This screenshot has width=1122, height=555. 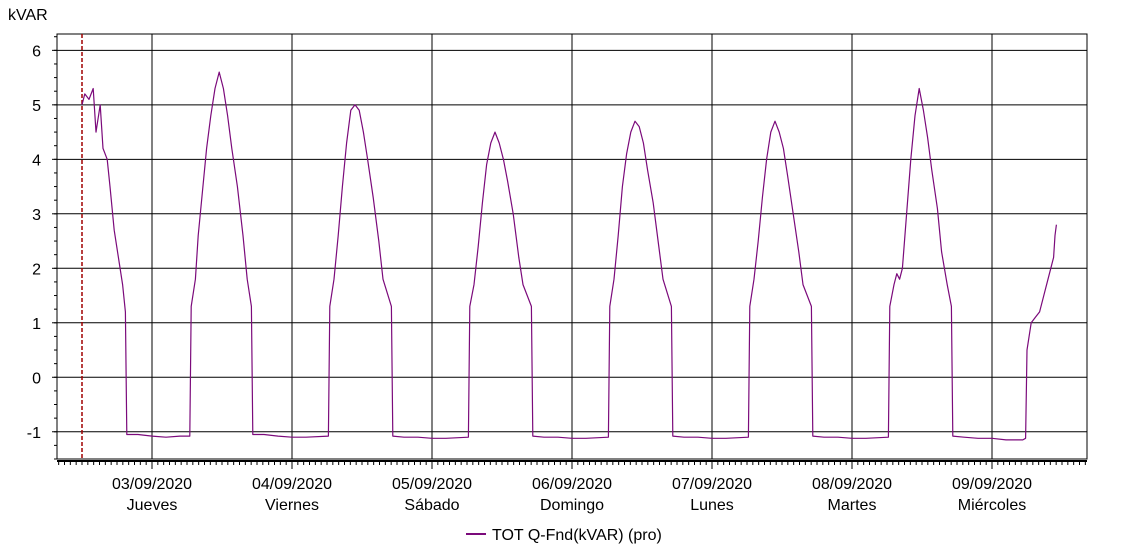 I want to click on y-tick-label: -1, so click(x=34, y=433).